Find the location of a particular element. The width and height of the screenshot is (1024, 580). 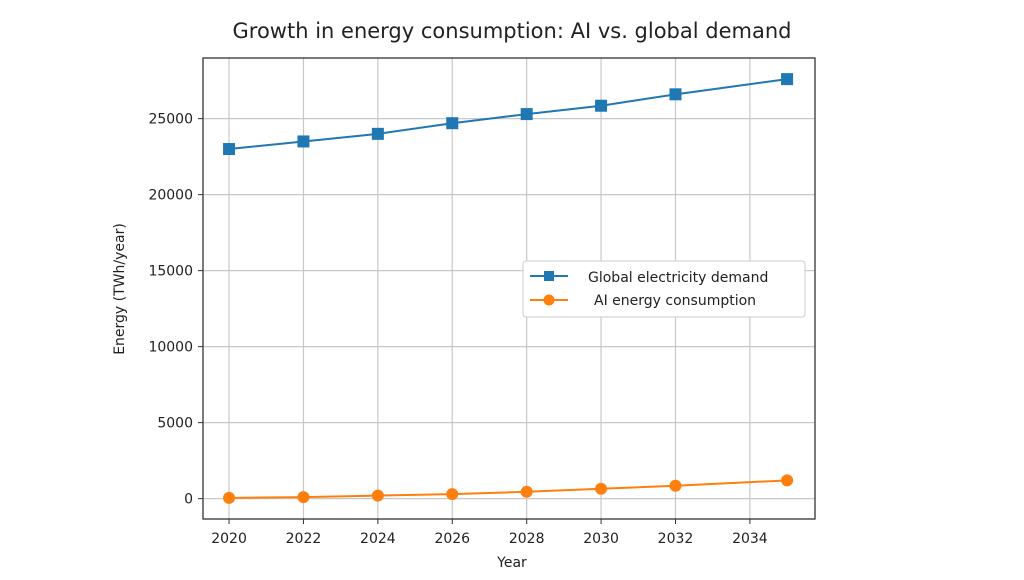

x-tick-label: 2024 is located at coordinates (378, 539).